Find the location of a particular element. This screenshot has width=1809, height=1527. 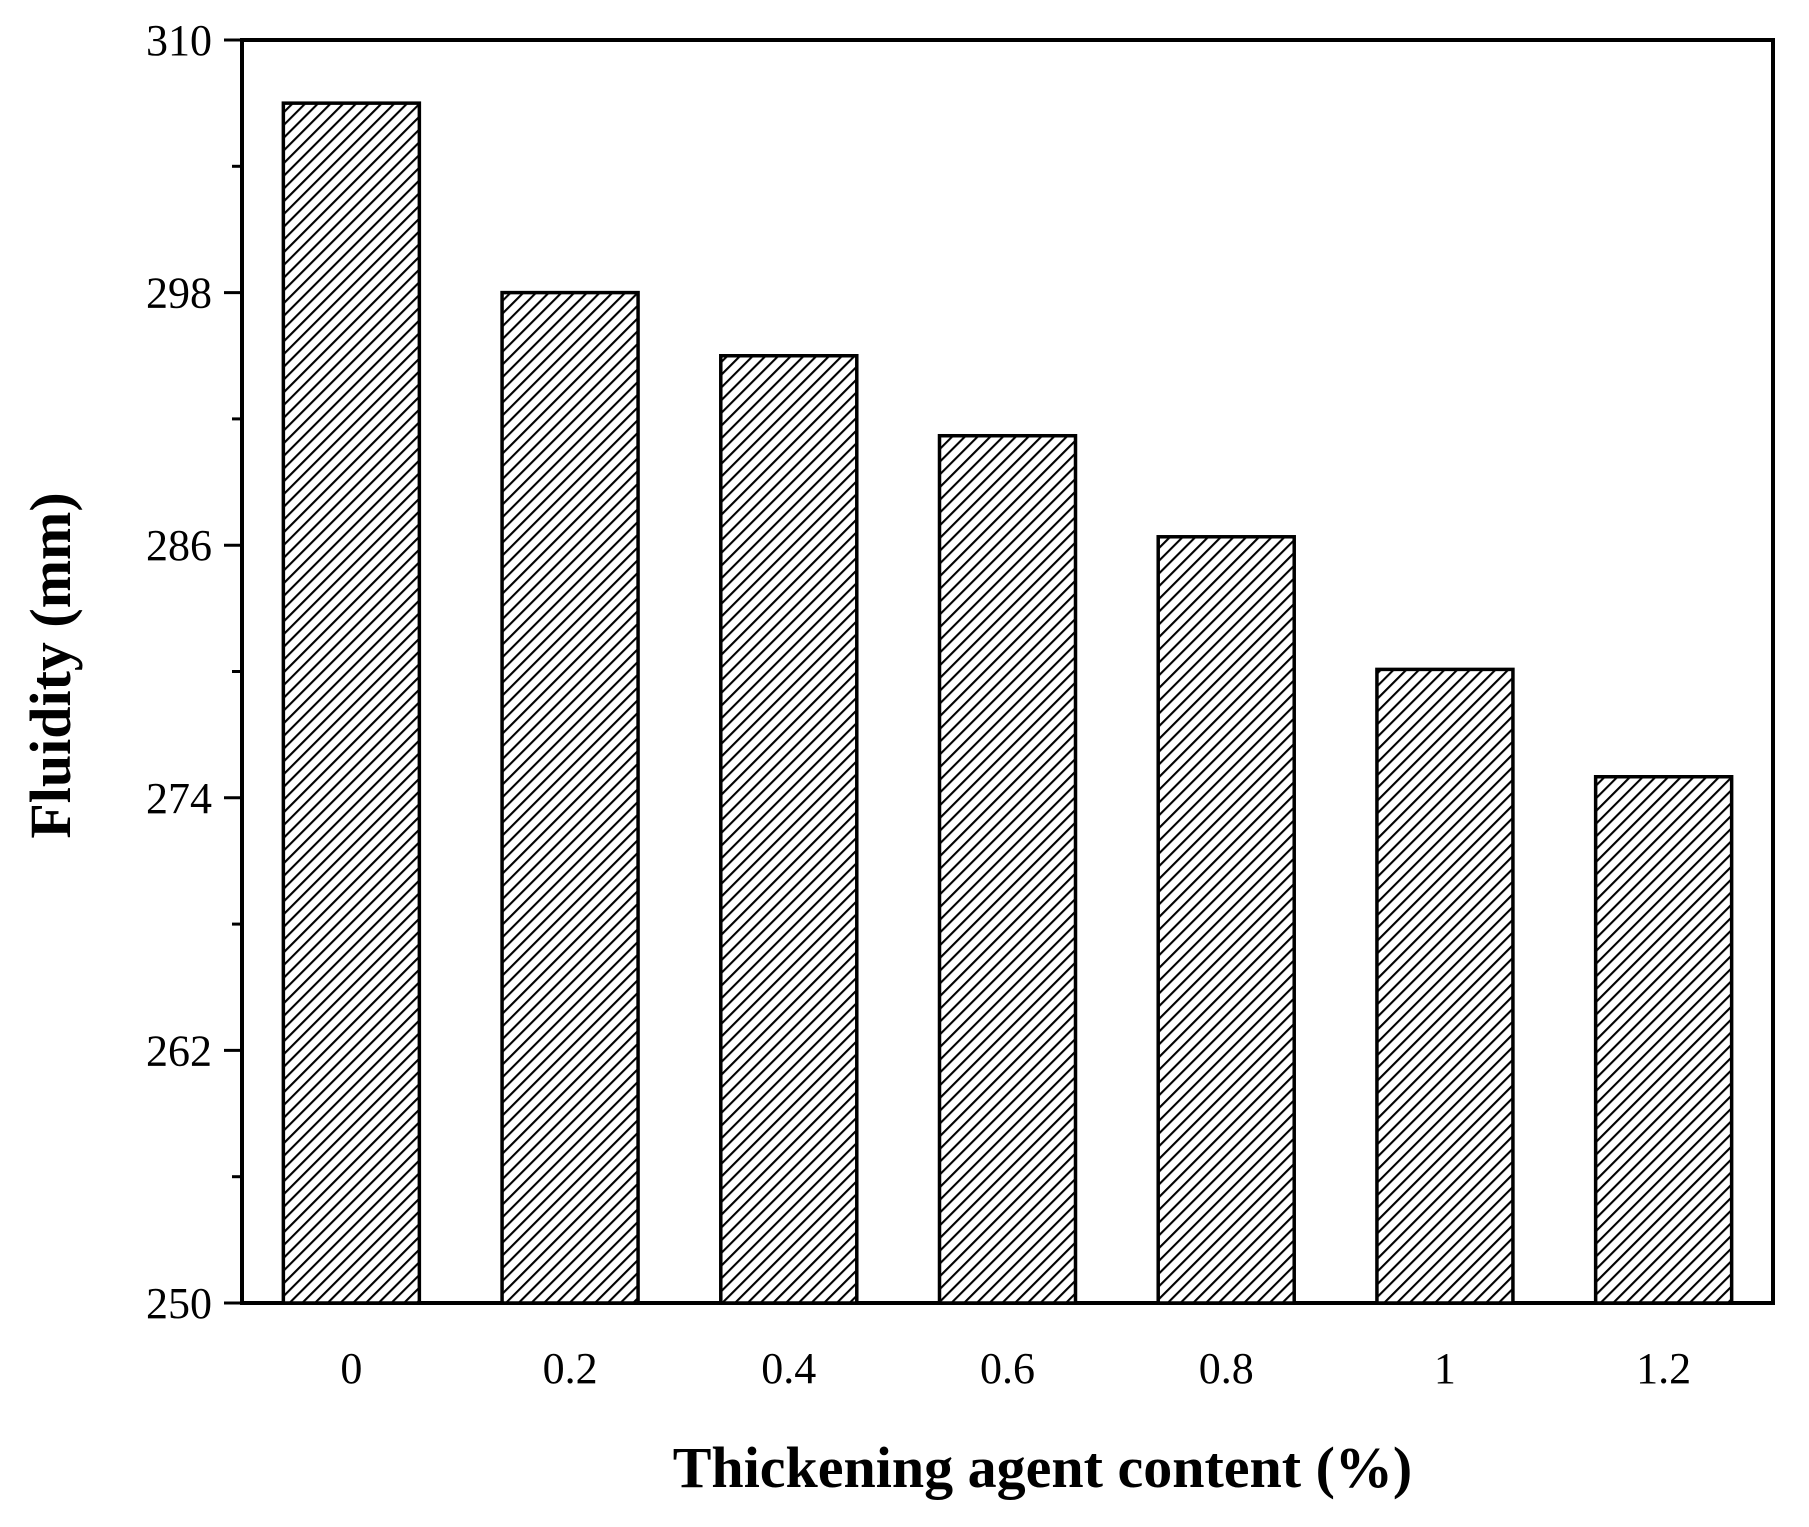

bar-1.2 is located at coordinates (1663, 1040).